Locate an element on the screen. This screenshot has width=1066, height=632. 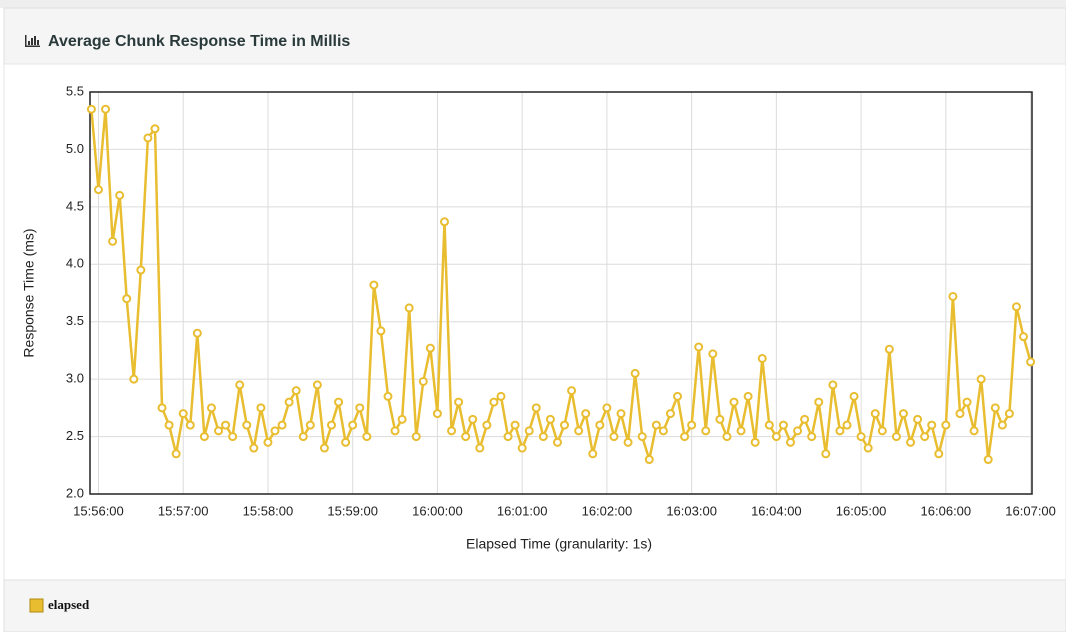
x-tick-label: 15:56:00 is located at coordinates (98, 510).